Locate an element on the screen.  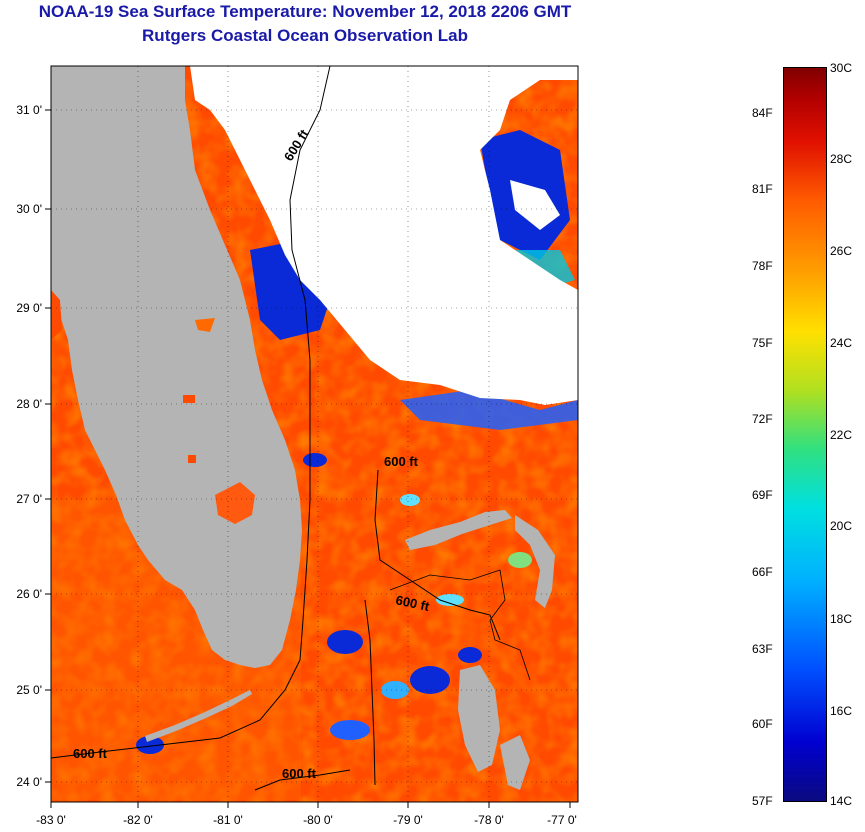
y-tick-label: 25 0' is located at coordinates (29, 690).